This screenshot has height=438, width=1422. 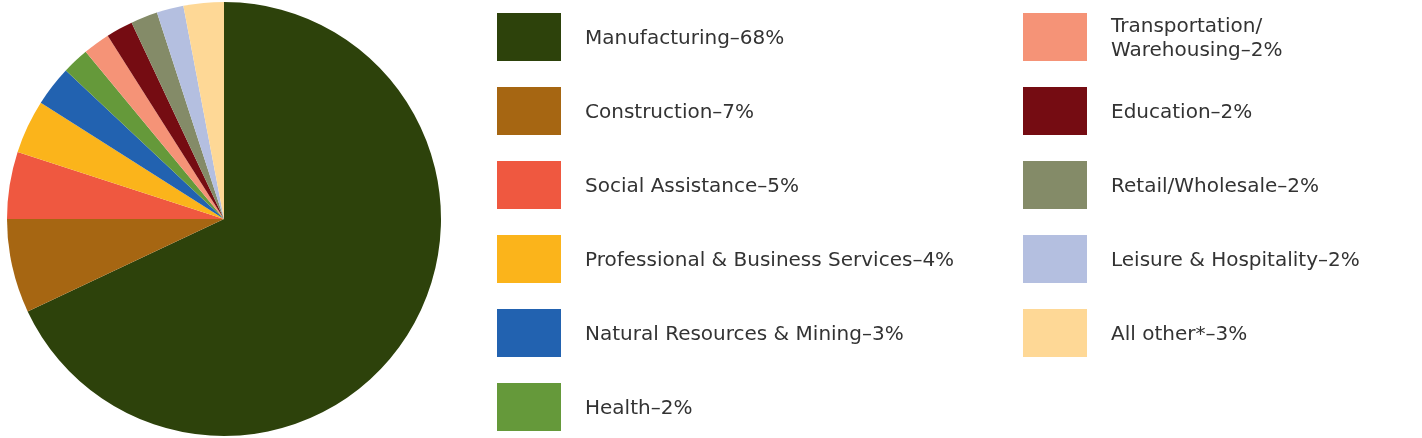 What do you see at coordinates (685, 37) in the screenshot?
I see `legend-label: Manufacturing–68%` at bounding box center [685, 37].